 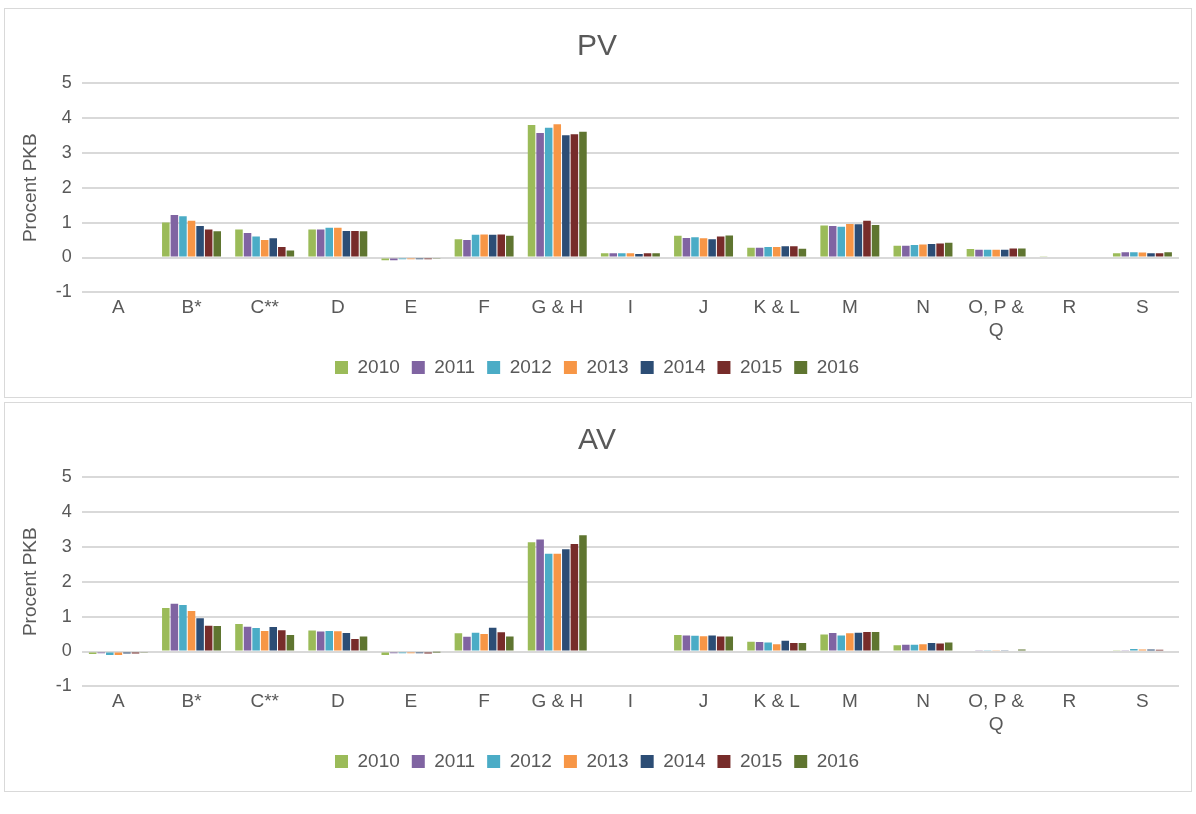 I want to click on x-tick-label: O, P & Q, so click(x=996, y=712).